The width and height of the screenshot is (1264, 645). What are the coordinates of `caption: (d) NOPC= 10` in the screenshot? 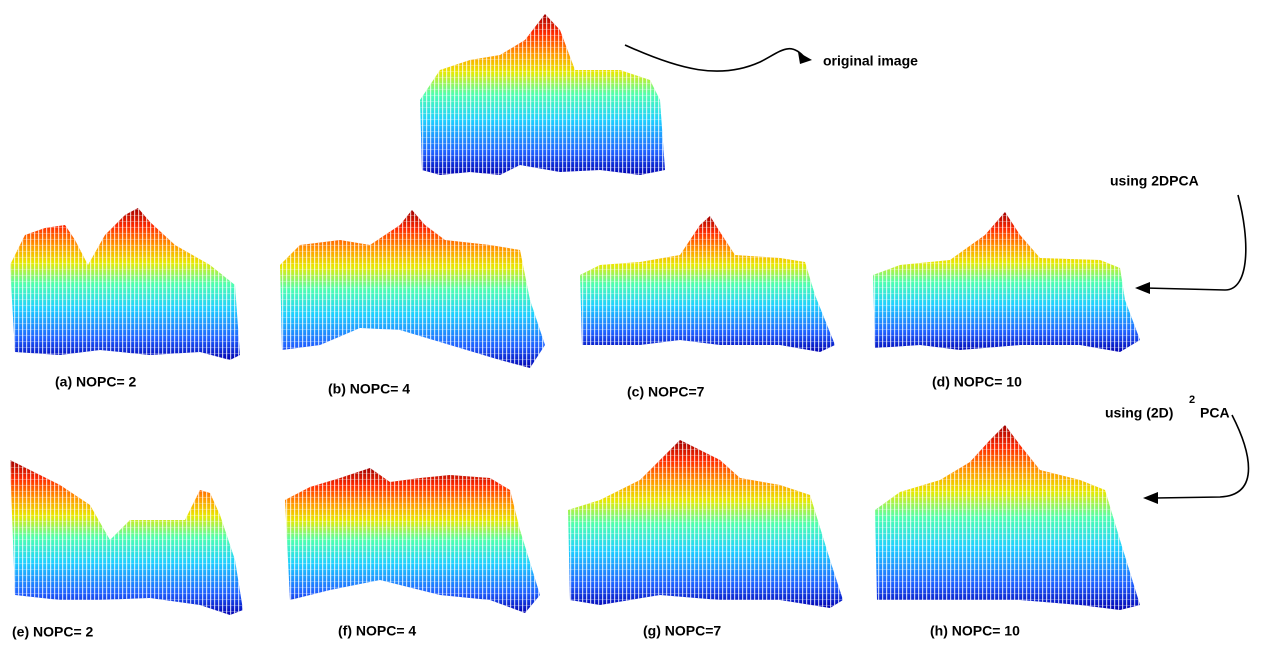 It's located at (977, 382).